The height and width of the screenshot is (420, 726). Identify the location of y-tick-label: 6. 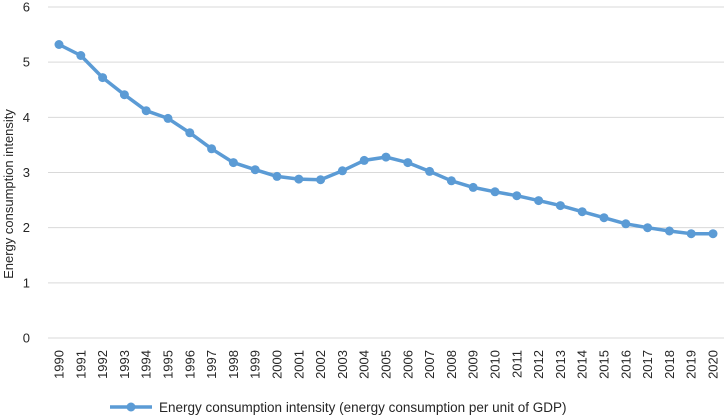
(26, 7).